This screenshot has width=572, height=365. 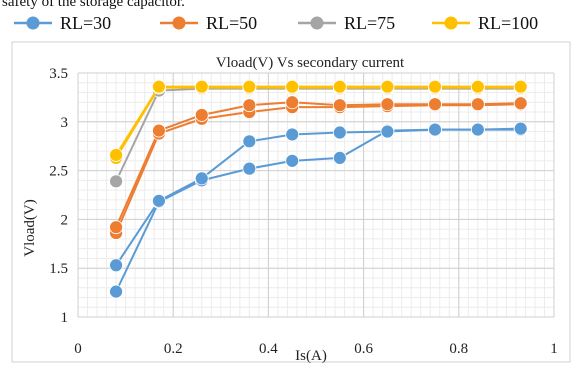 I want to click on y-tick-label: 1, so click(x=65, y=318).